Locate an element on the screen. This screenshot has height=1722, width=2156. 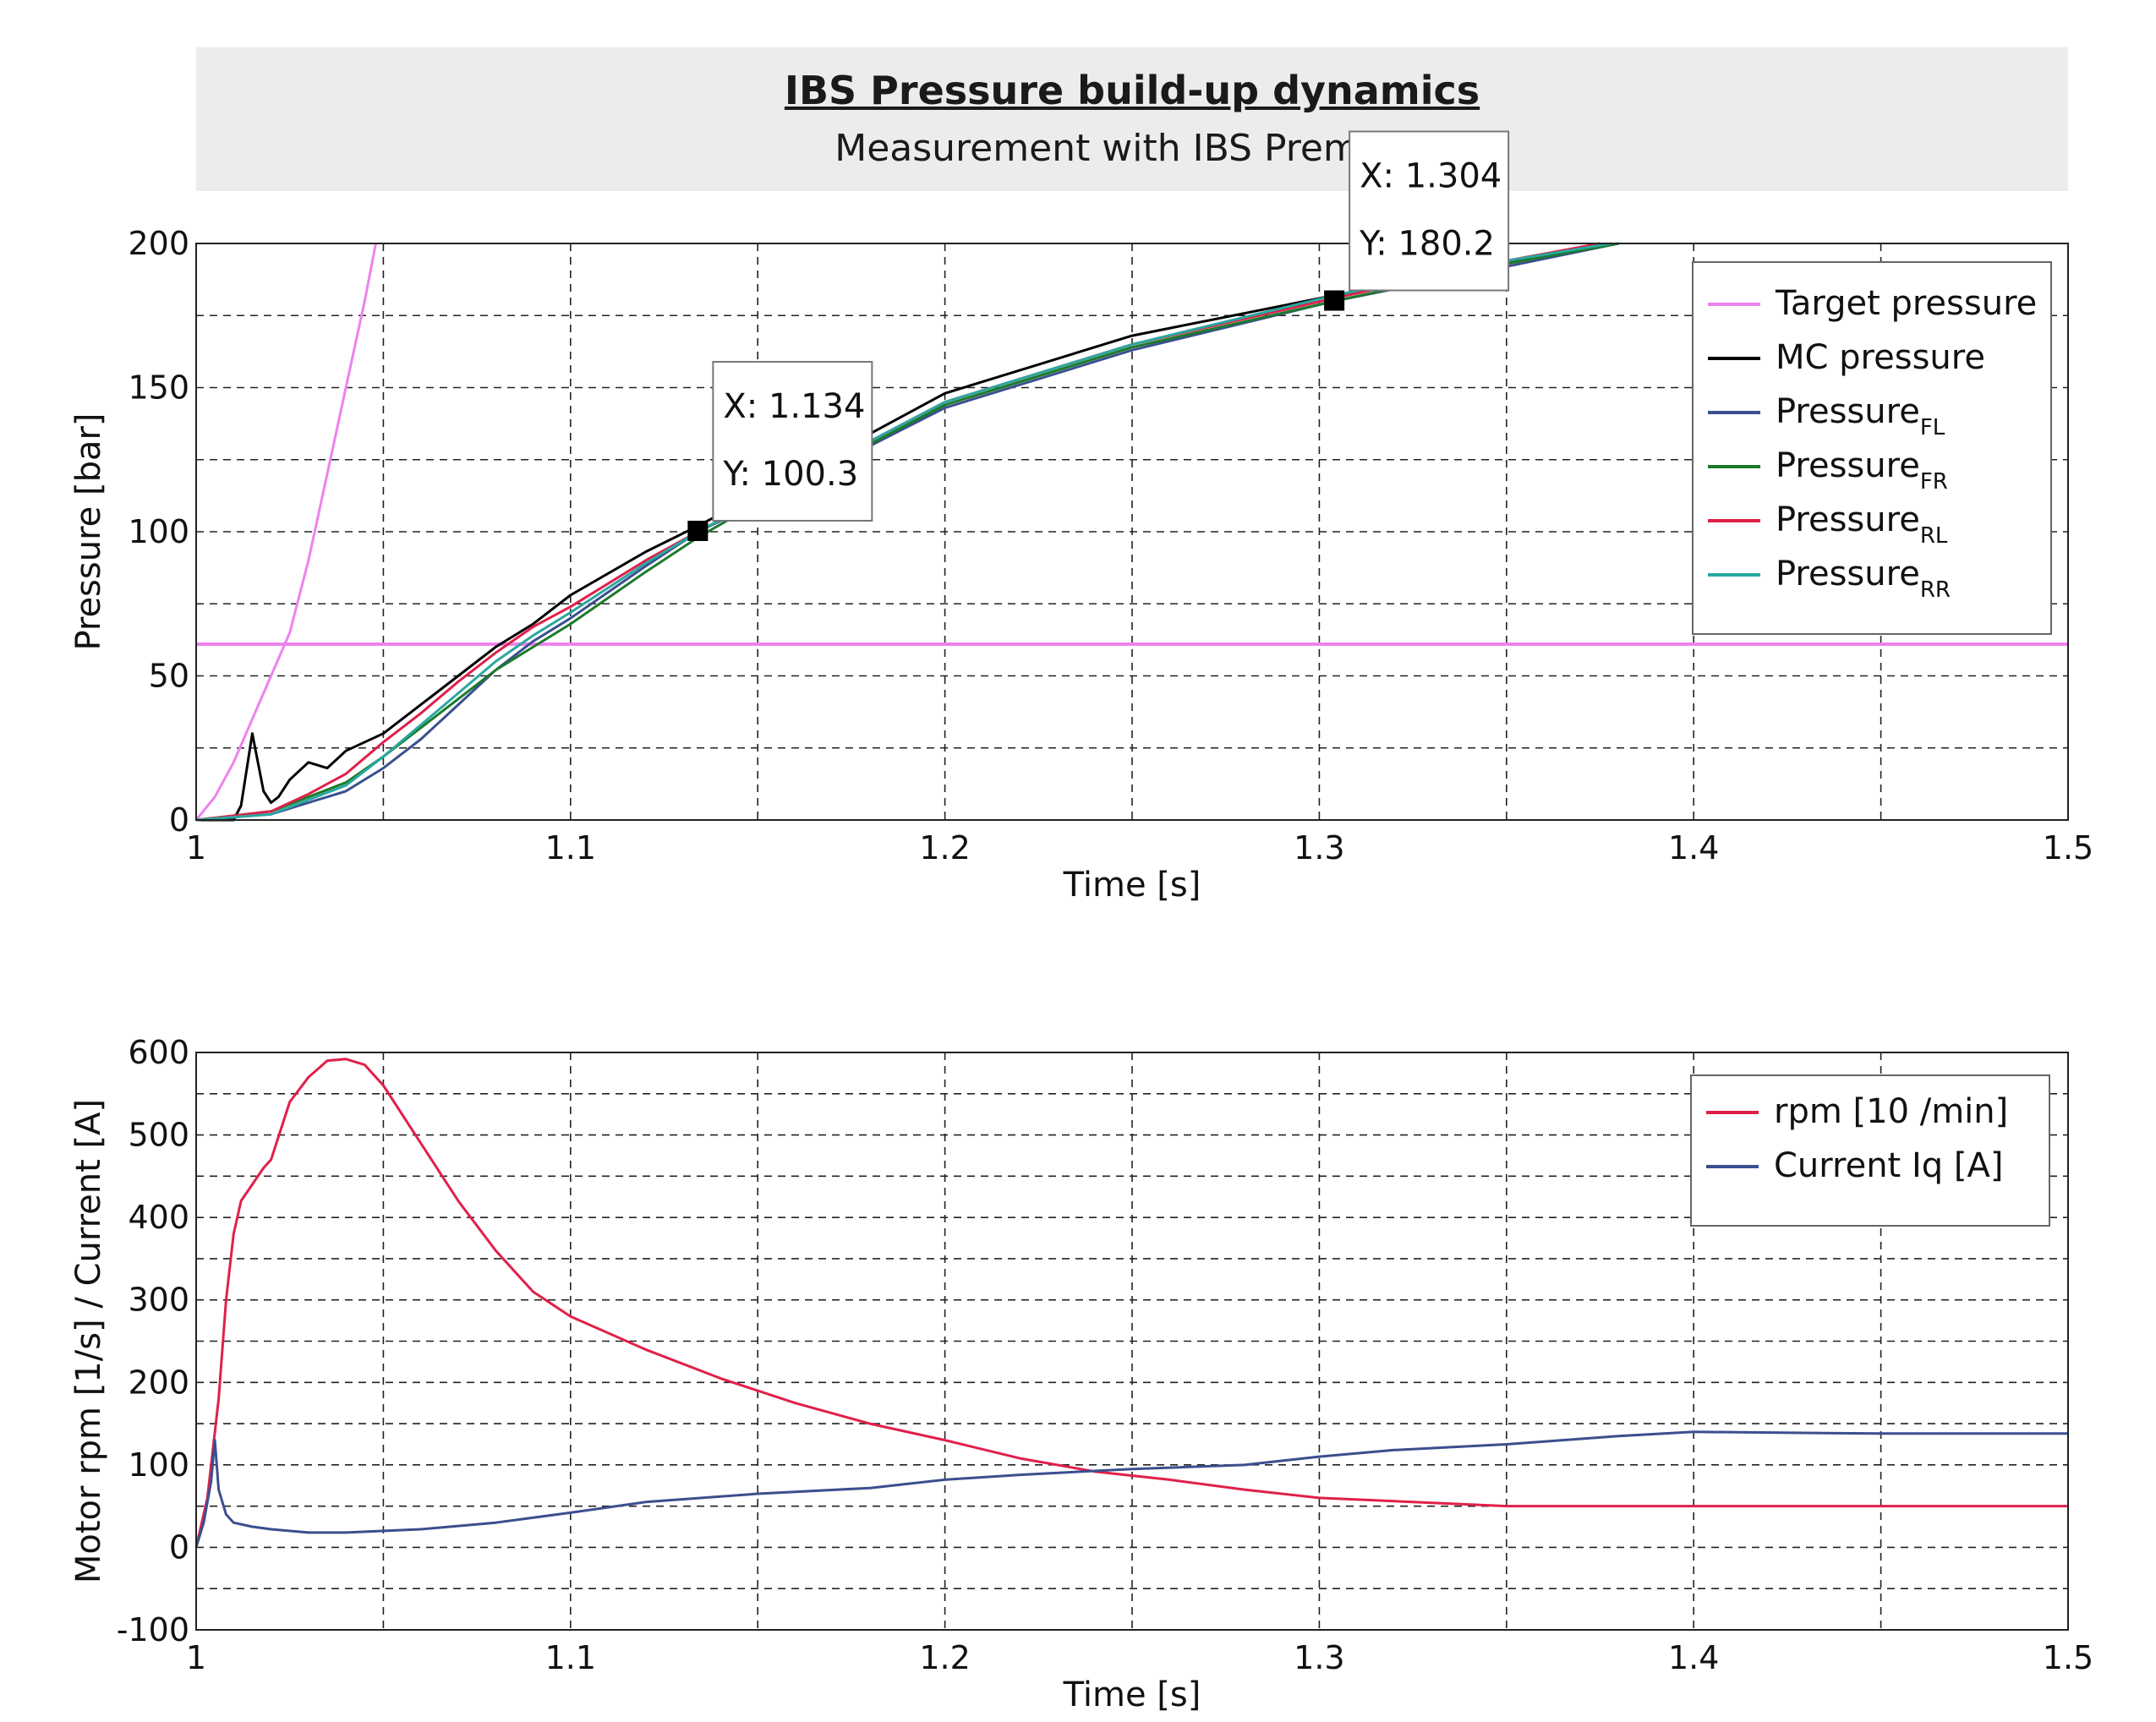
legend-label: MC pressure is located at coordinates (1880, 357).